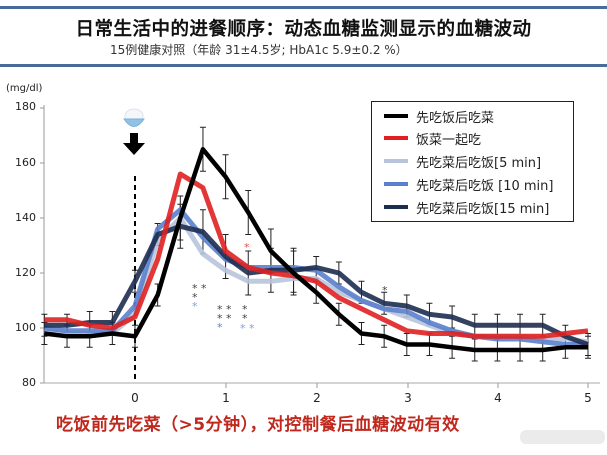 The width and height of the screenshot is (607, 455). What do you see at coordinates (135, 398) in the screenshot?
I see `x-tick: 0` at bounding box center [135, 398].